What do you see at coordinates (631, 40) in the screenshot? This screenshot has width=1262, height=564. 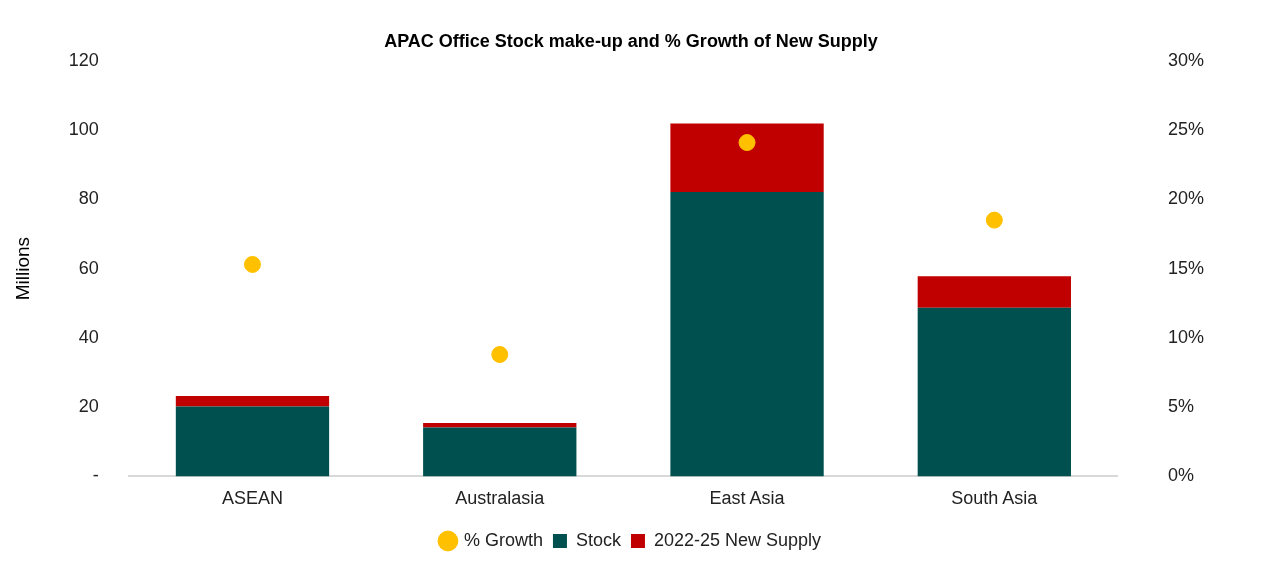 I see `chart-title: APAC Office Stock make-up and % Growth of New Supply` at bounding box center [631, 40].